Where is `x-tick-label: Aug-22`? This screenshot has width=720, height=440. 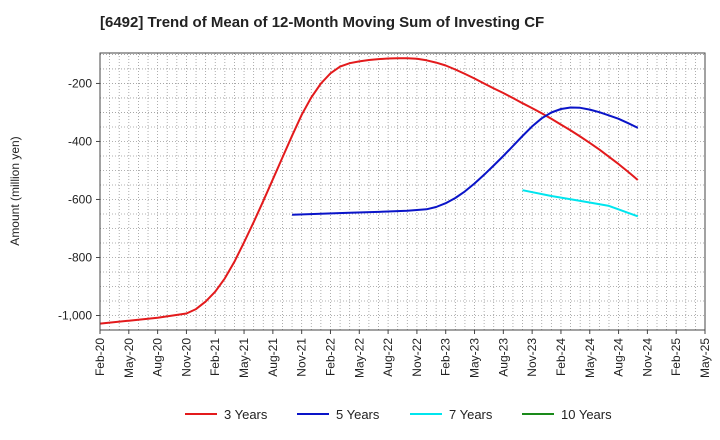 x-tick-label: Aug-22 is located at coordinates (388, 357).